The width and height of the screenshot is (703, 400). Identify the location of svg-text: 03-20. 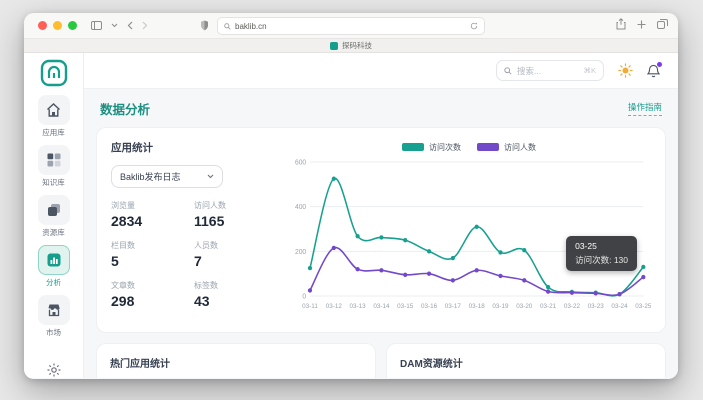
(524, 306).